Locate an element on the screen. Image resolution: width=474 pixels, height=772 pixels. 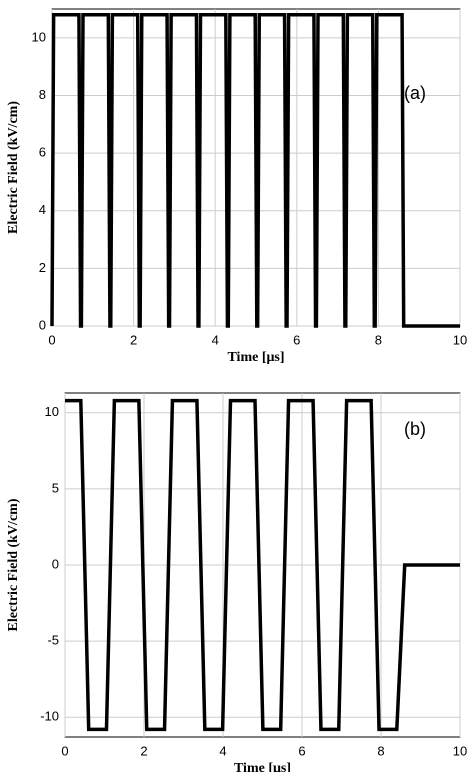
annotation: (b) is located at coordinates (415, 429).